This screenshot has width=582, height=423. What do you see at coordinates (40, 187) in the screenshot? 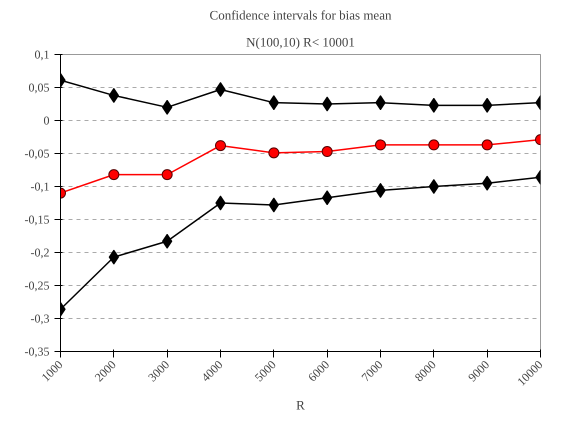
I see `y-tick-label: -0,1` at bounding box center [40, 187].